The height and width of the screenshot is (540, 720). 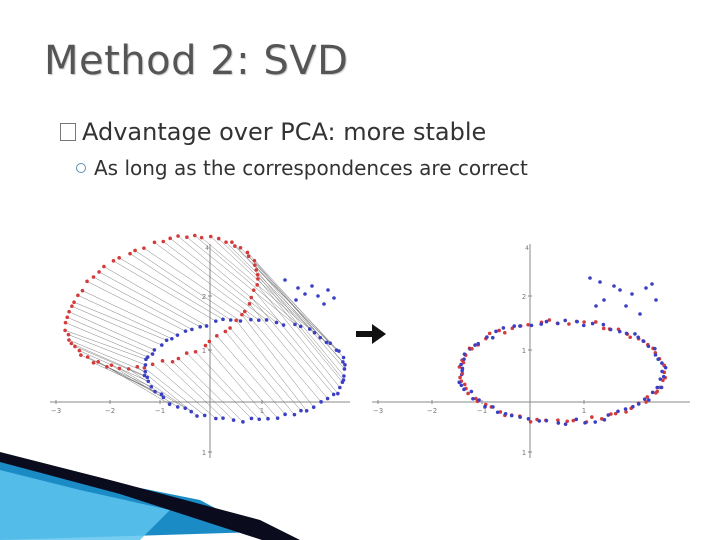 What do you see at coordinates (284, 132) in the screenshot?
I see `bullet-main-text: Advantage over PCA: more stable` at bounding box center [284, 132].